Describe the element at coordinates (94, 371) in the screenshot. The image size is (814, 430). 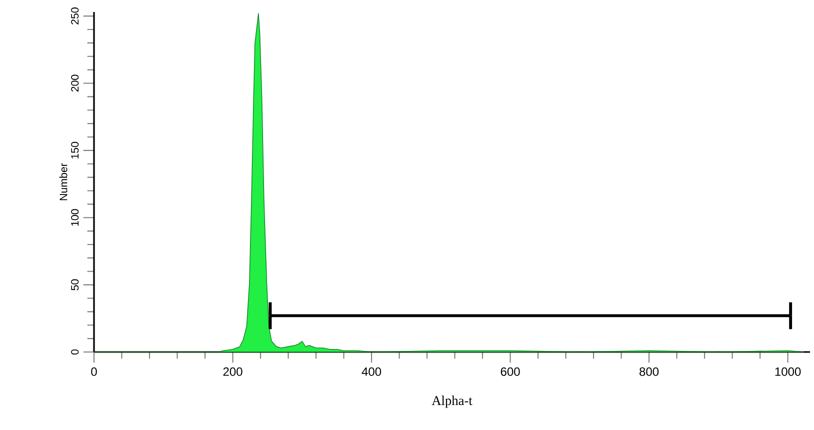
I see `x-tick-label: 0` at that location.